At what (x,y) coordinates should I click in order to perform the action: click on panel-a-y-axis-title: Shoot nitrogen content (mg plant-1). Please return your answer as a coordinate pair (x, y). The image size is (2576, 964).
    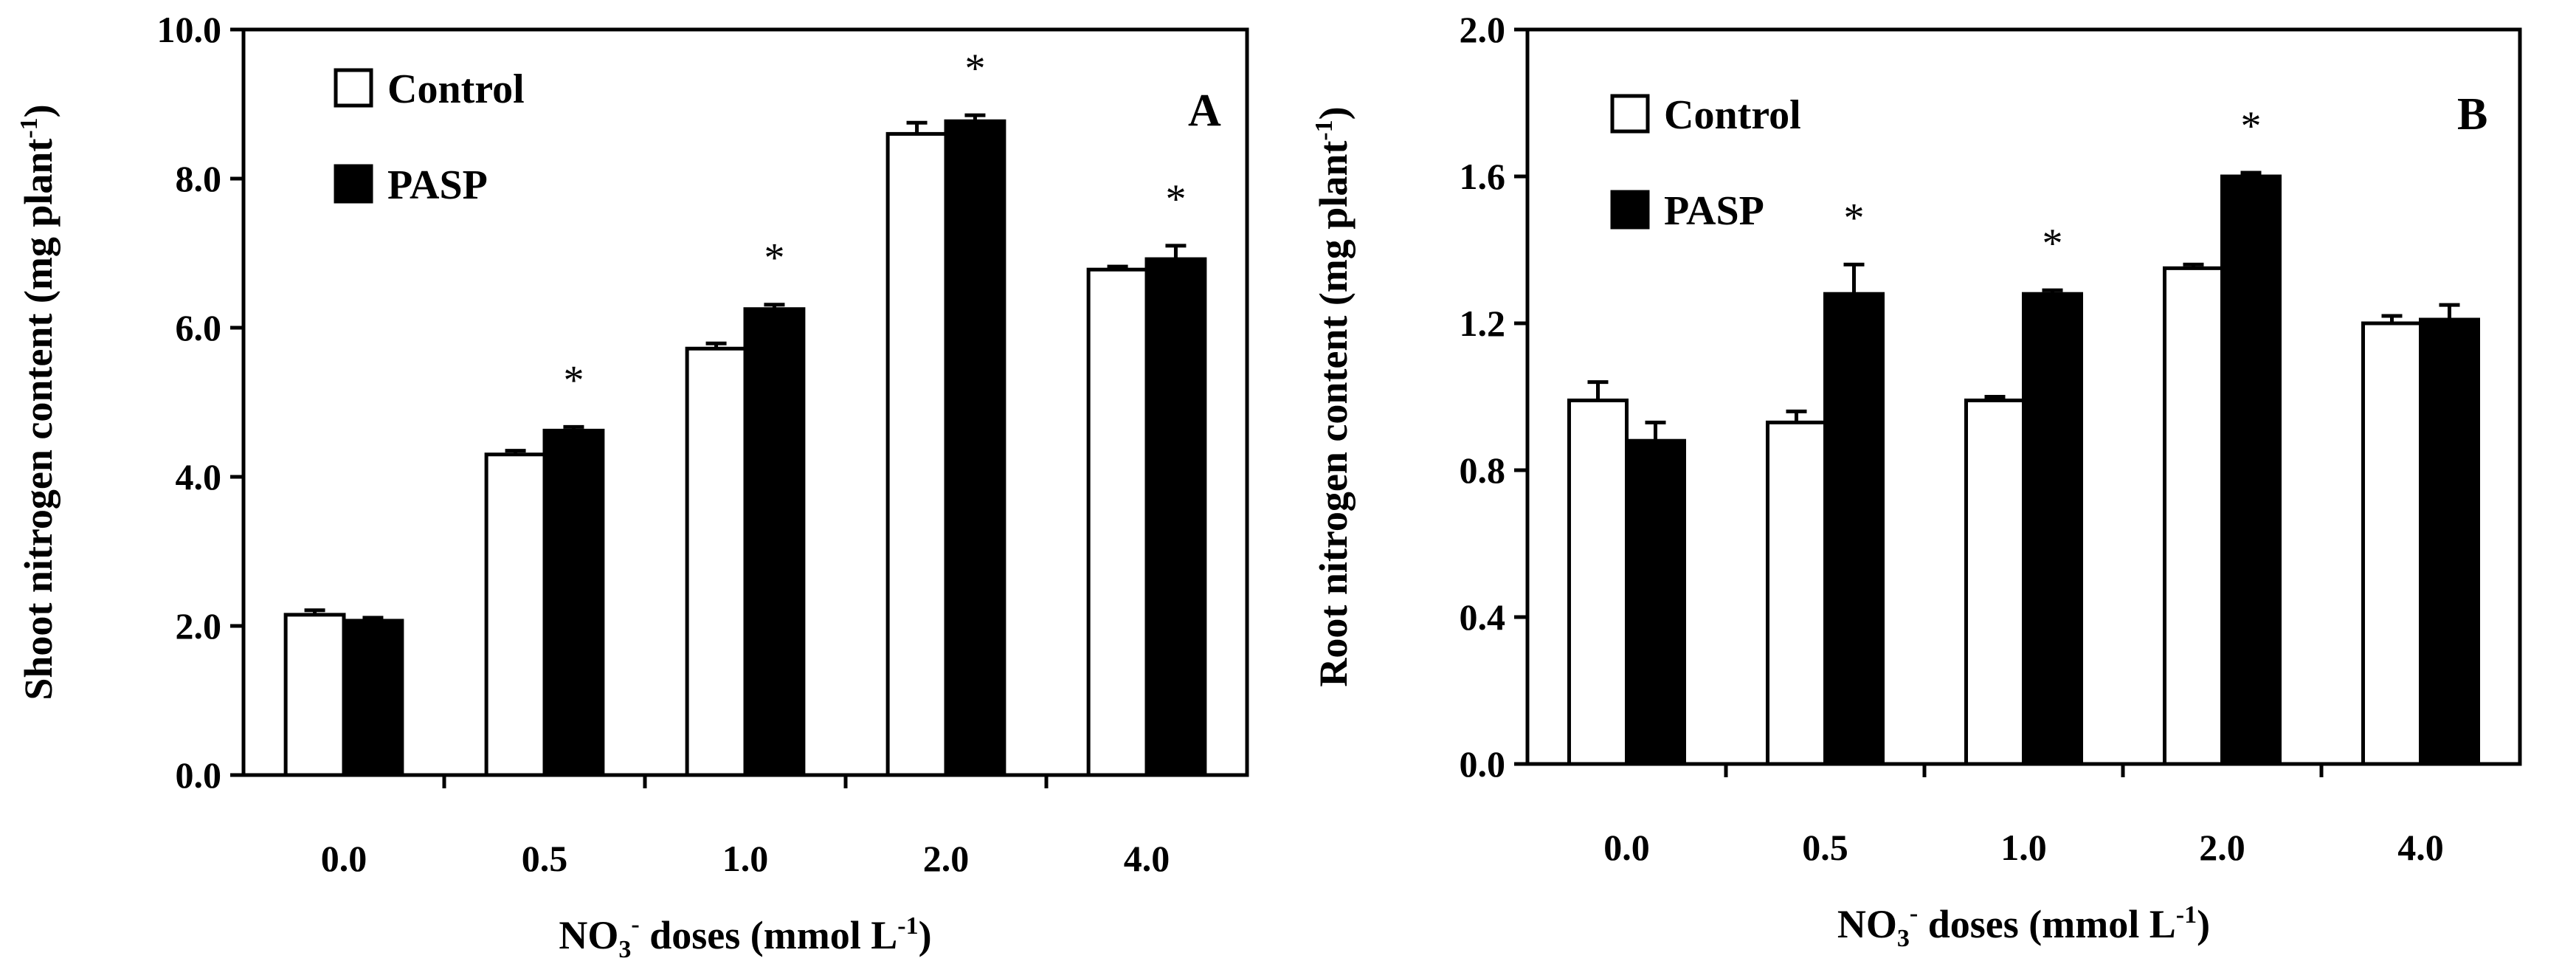
    Looking at the image, I should click on (38, 402).